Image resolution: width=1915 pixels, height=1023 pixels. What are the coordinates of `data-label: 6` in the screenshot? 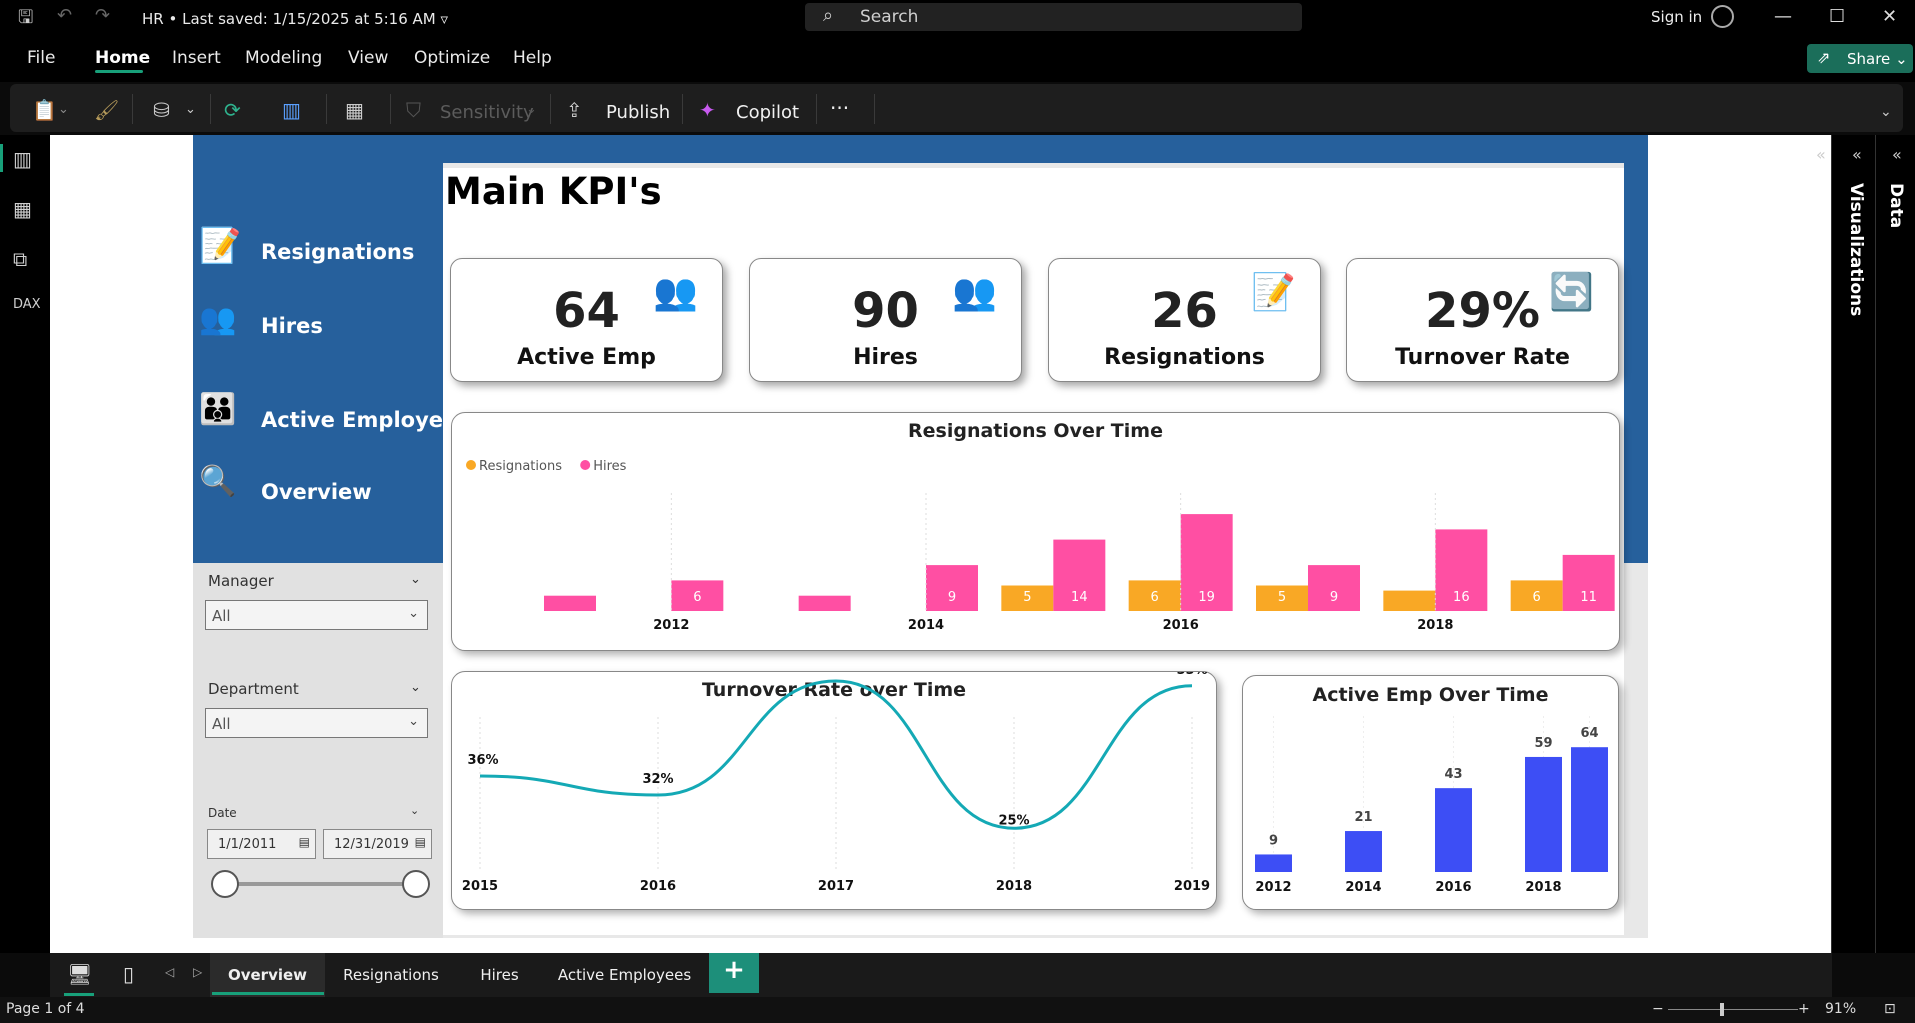 It's located at (697, 597).